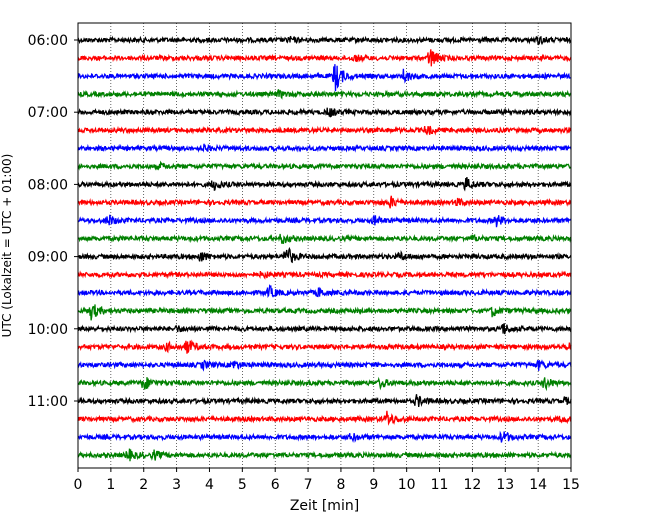  Describe the element at coordinates (176, 485) in the screenshot. I see `x-tick-label: 3` at that location.